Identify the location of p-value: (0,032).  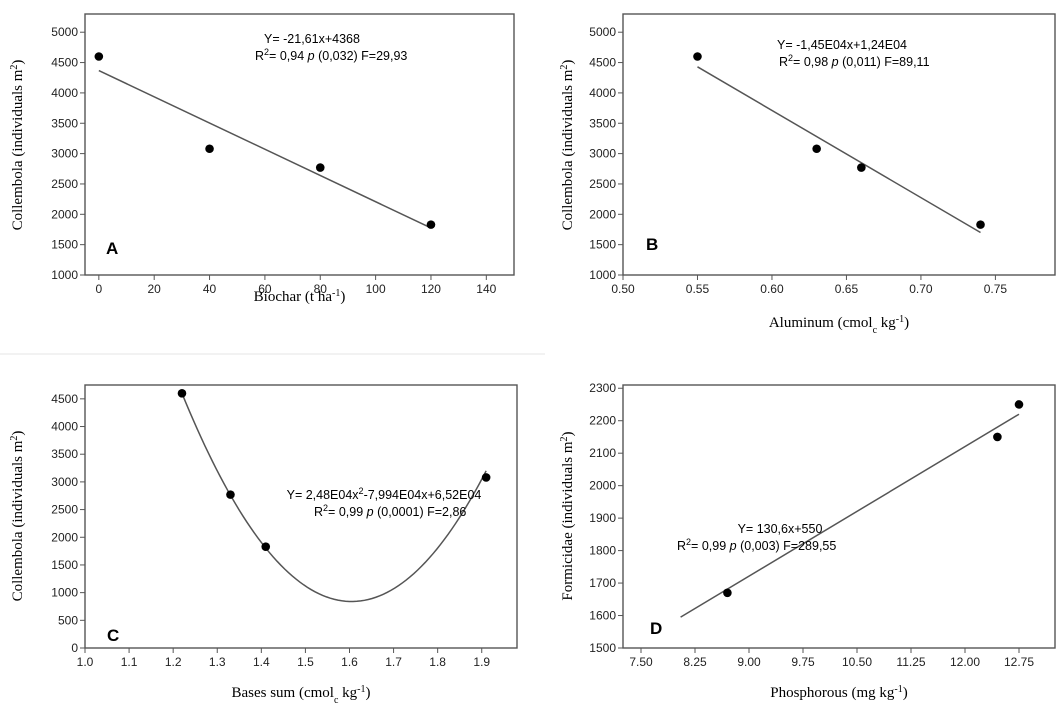
(338, 56).